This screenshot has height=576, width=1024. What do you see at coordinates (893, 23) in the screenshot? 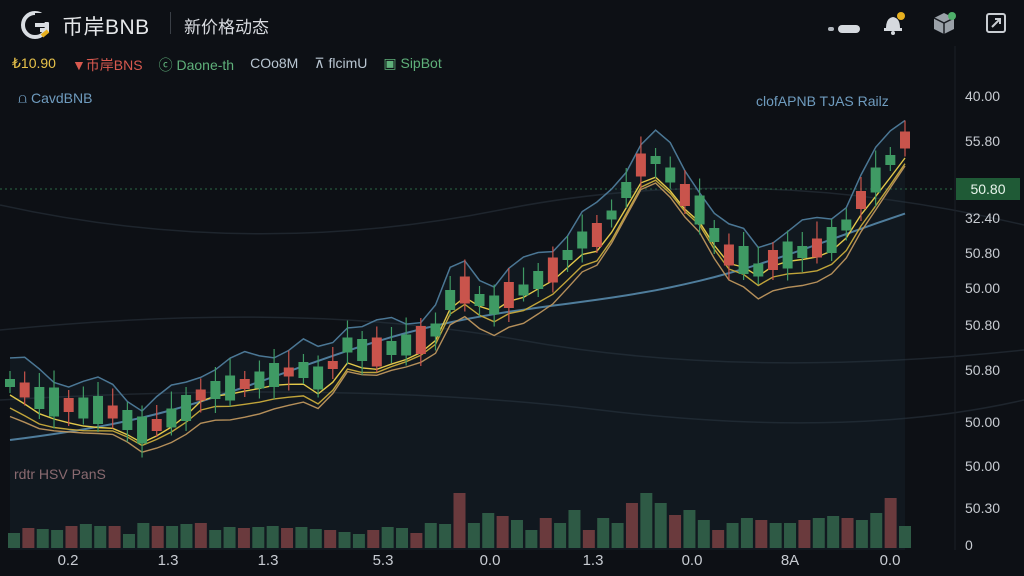
I see `bell-icon` at bounding box center [893, 23].